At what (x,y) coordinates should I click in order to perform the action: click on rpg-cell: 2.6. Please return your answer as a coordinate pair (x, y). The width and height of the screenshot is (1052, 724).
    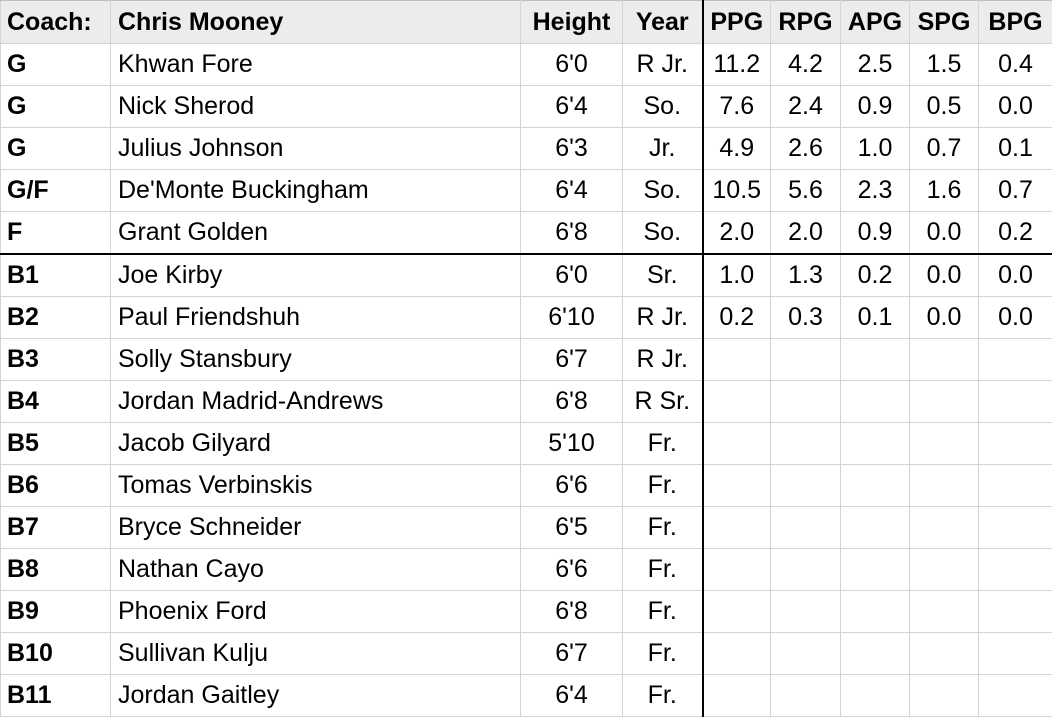
    Looking at the image, I should click on (805, 148).